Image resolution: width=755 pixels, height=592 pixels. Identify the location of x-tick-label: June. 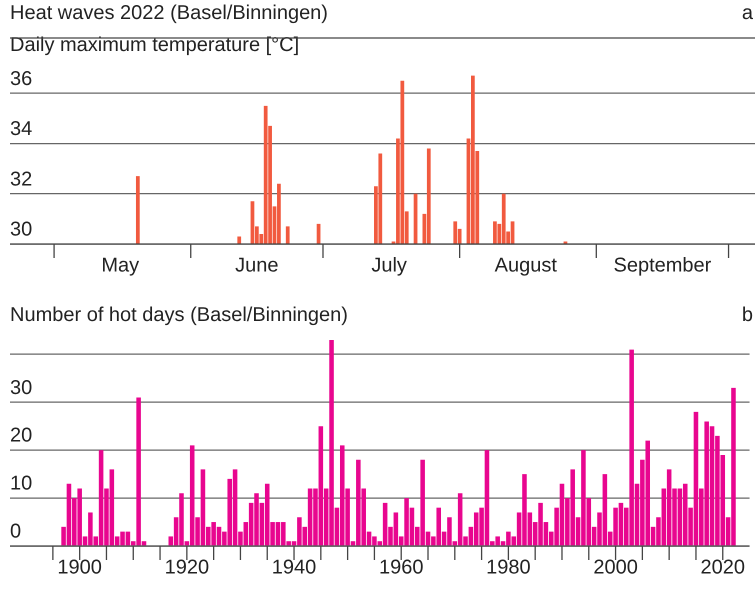
(257, 265).